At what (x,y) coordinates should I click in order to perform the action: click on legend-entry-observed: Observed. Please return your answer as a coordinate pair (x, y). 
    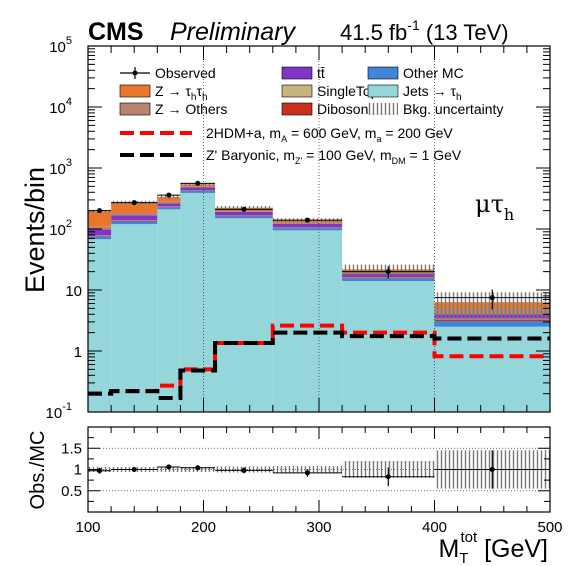
    Looking at the image, I should click on (168, 73).